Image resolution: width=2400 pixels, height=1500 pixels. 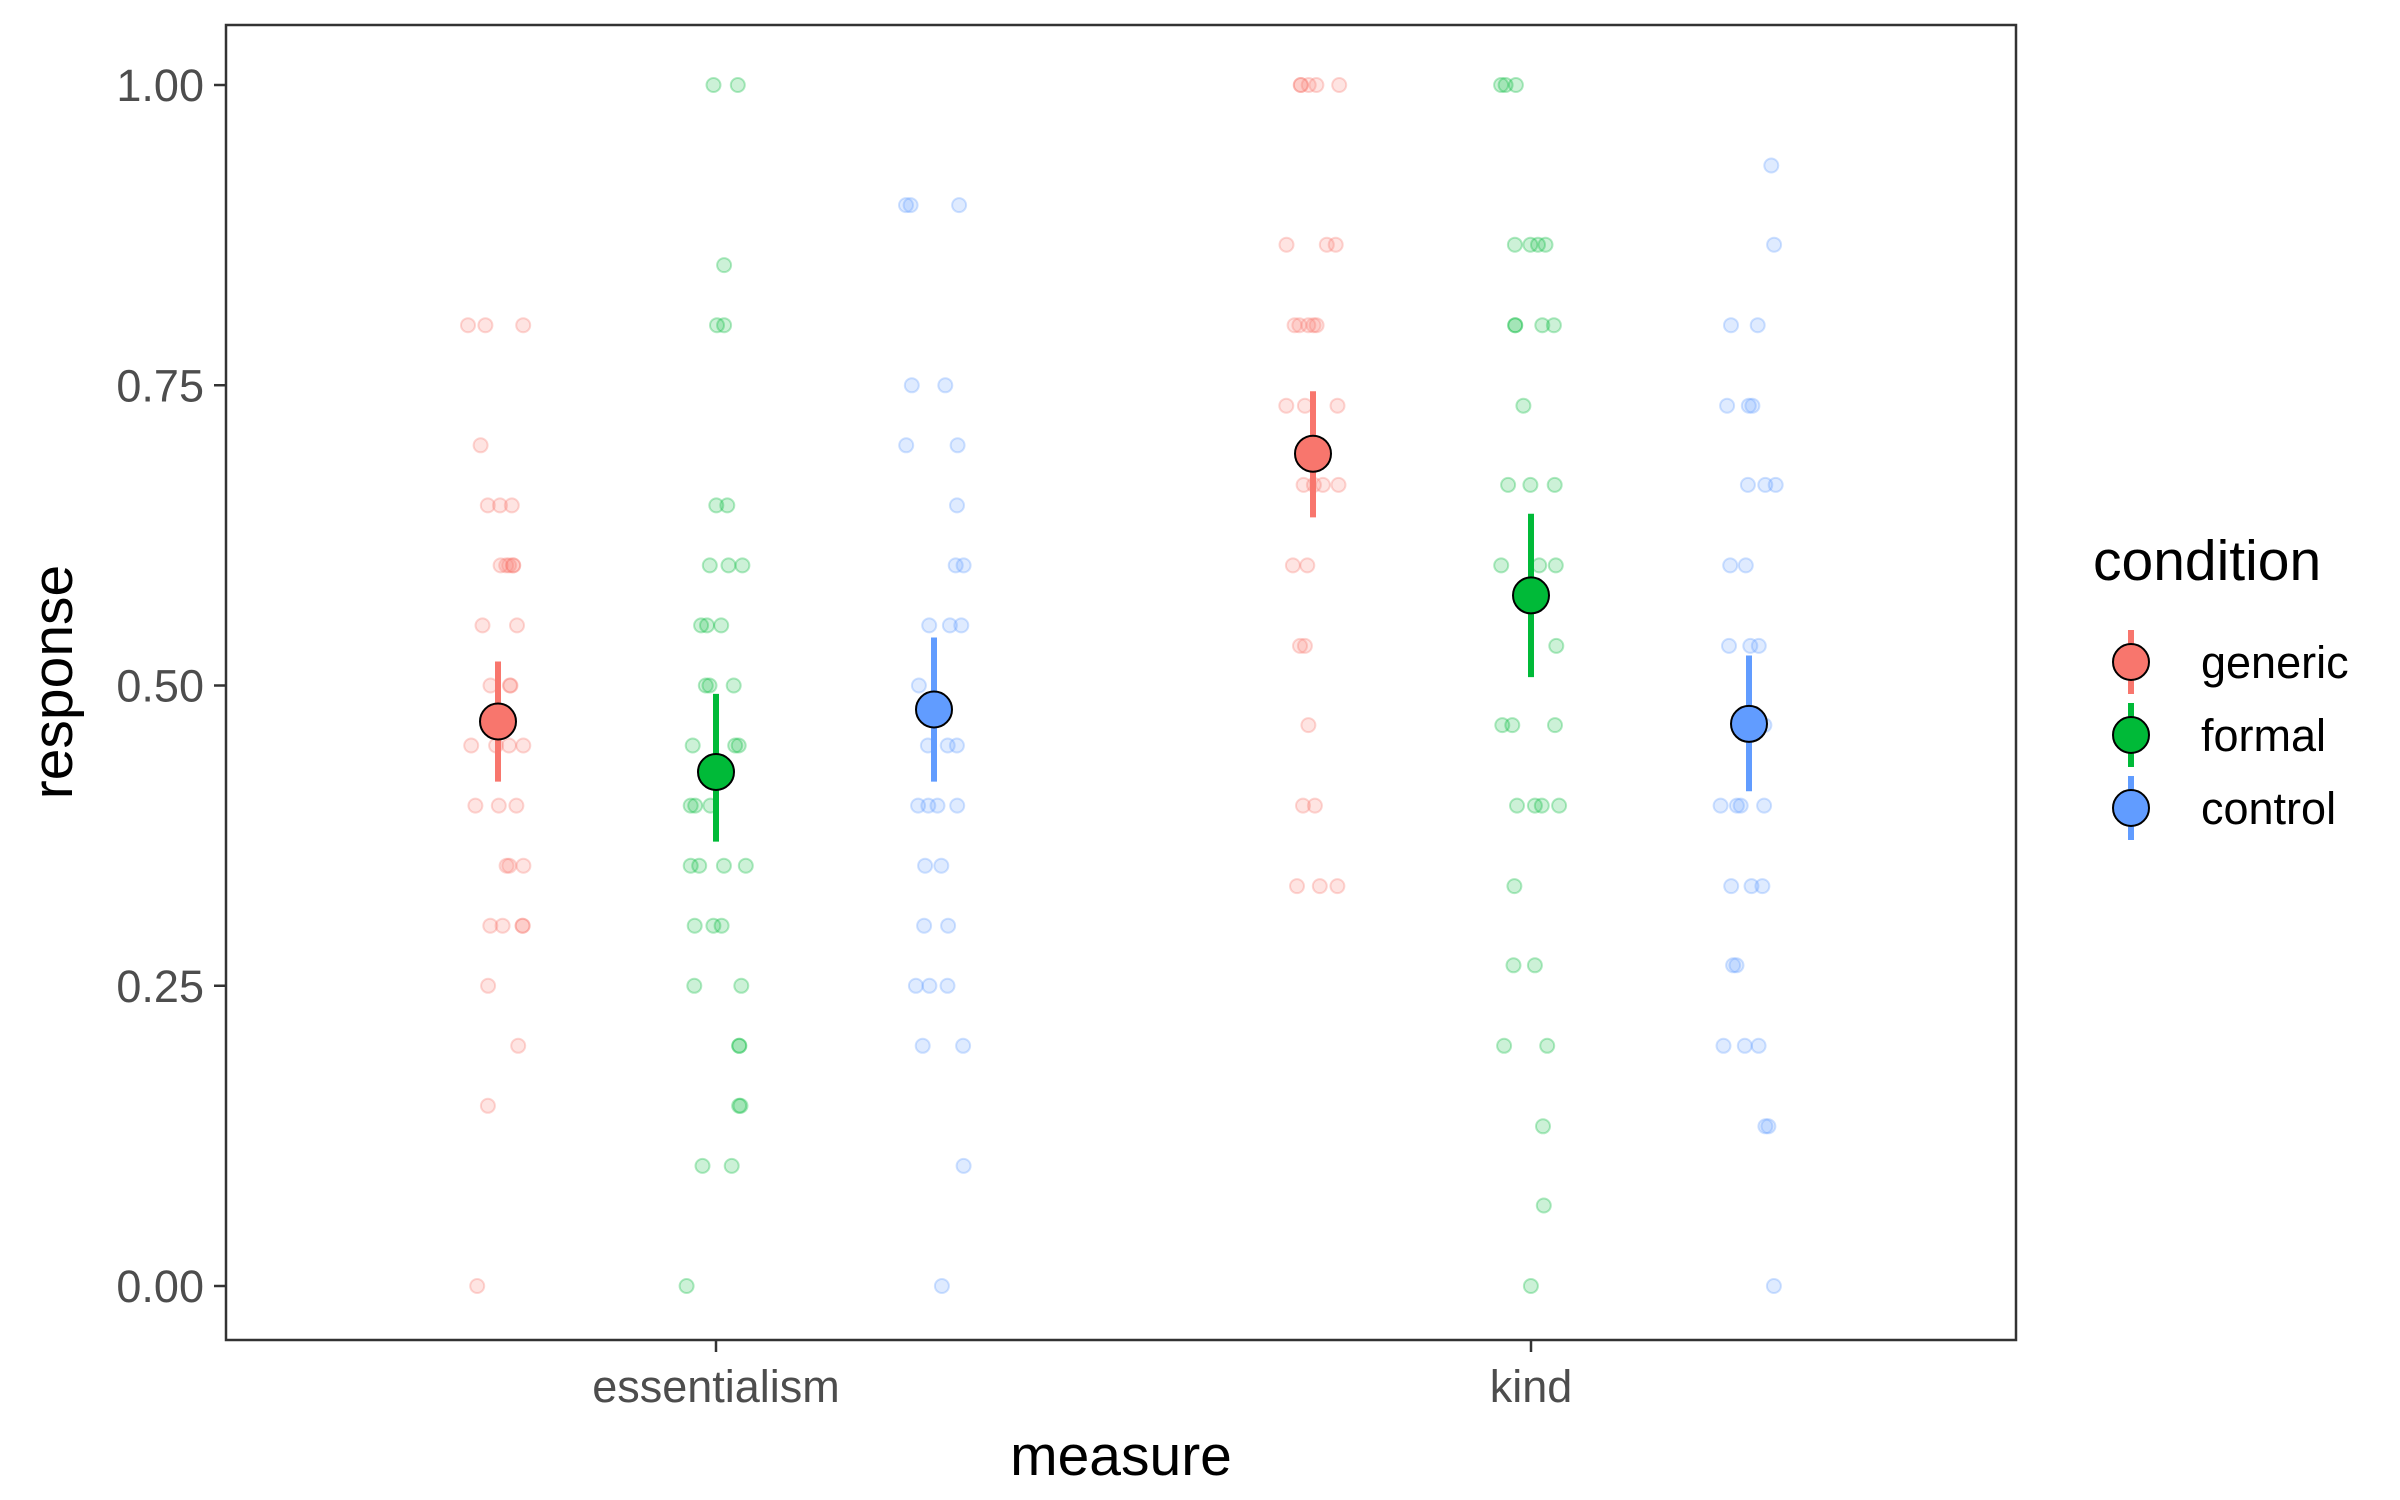 What do you see at coordinates (2221, 684) in the screenshot?
I see `legend: condition generic formal control` at bounding box center [2221, 684].